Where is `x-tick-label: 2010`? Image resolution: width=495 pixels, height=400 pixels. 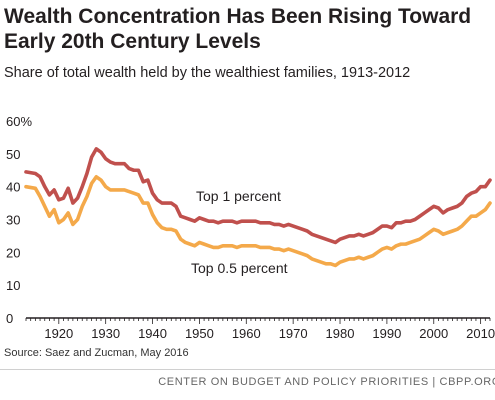
x-tick-label: 2010 is located at coordinates (480, 333).